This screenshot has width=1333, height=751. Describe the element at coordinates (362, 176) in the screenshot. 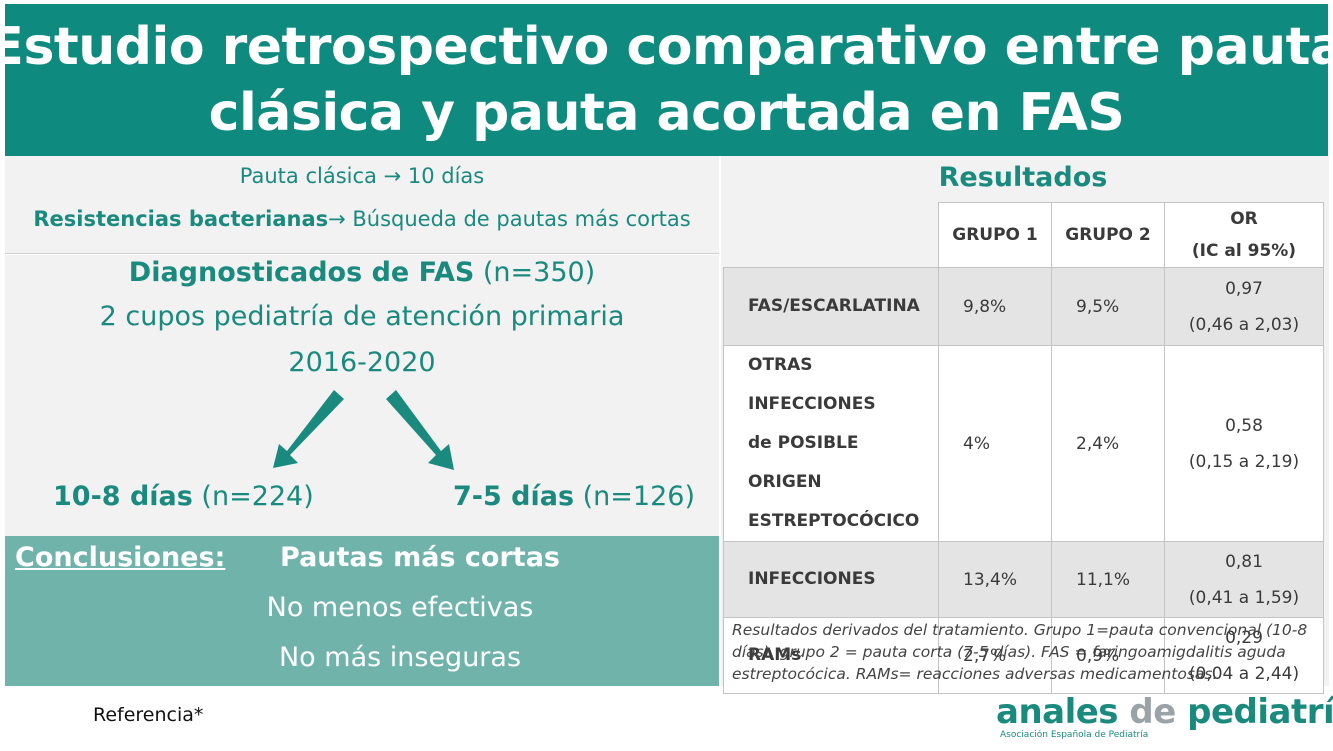

I see `classic-regimen-text: Pauta clásica → 10 días` at that location.